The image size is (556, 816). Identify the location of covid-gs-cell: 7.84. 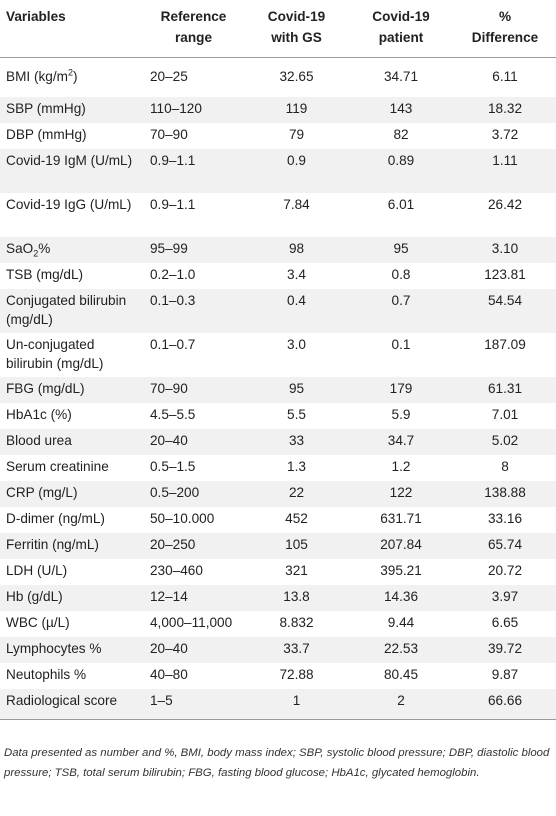
(296, 204).